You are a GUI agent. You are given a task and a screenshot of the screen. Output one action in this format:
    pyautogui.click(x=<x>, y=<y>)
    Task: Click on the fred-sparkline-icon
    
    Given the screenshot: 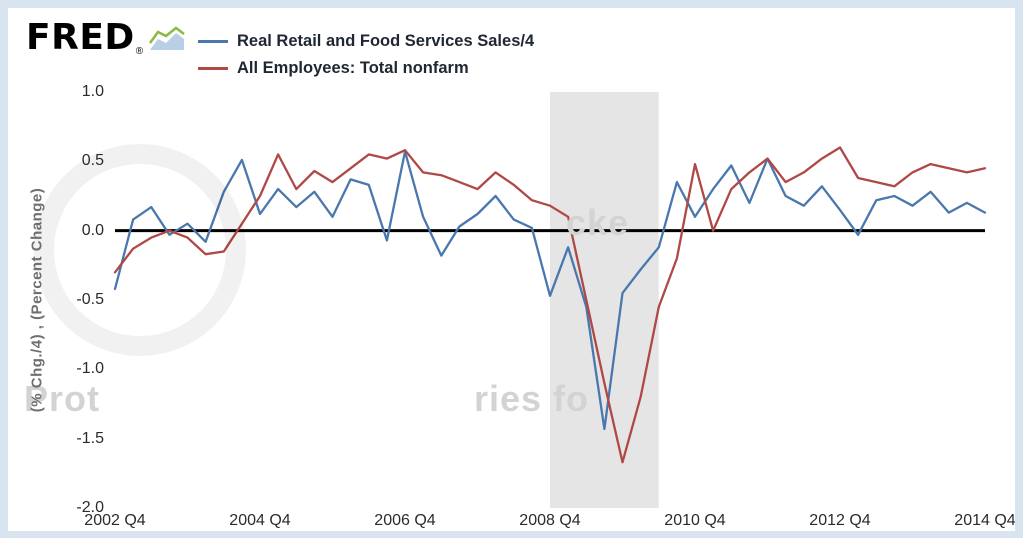 What is the action you would take?
    pyautogui.click(x=167, y=38)
    